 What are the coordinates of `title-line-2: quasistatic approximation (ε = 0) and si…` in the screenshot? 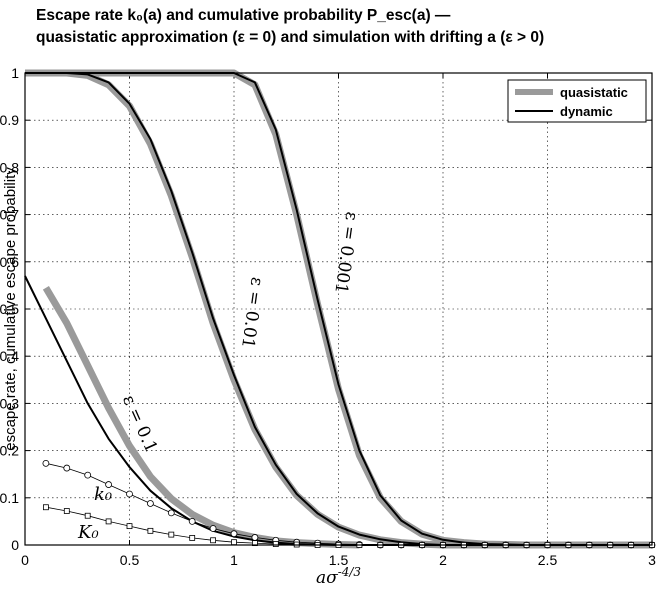 It's located at (290, 37).